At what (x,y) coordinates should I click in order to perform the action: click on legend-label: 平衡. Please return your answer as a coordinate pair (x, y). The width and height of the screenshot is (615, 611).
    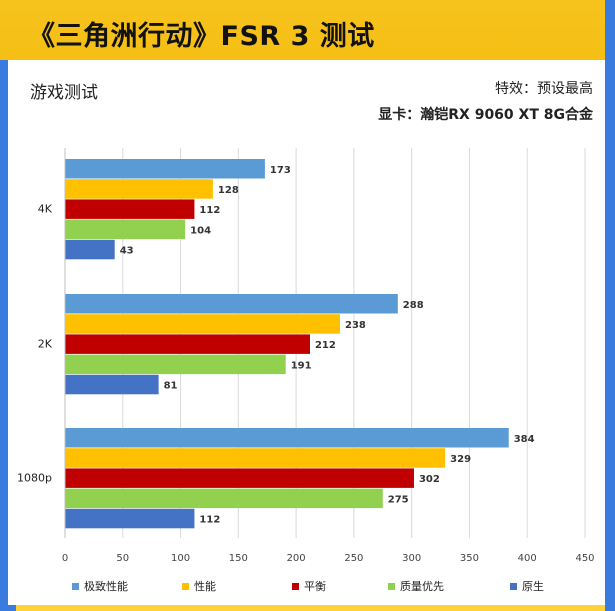
    Looking at the image, I should click on (315, 586).